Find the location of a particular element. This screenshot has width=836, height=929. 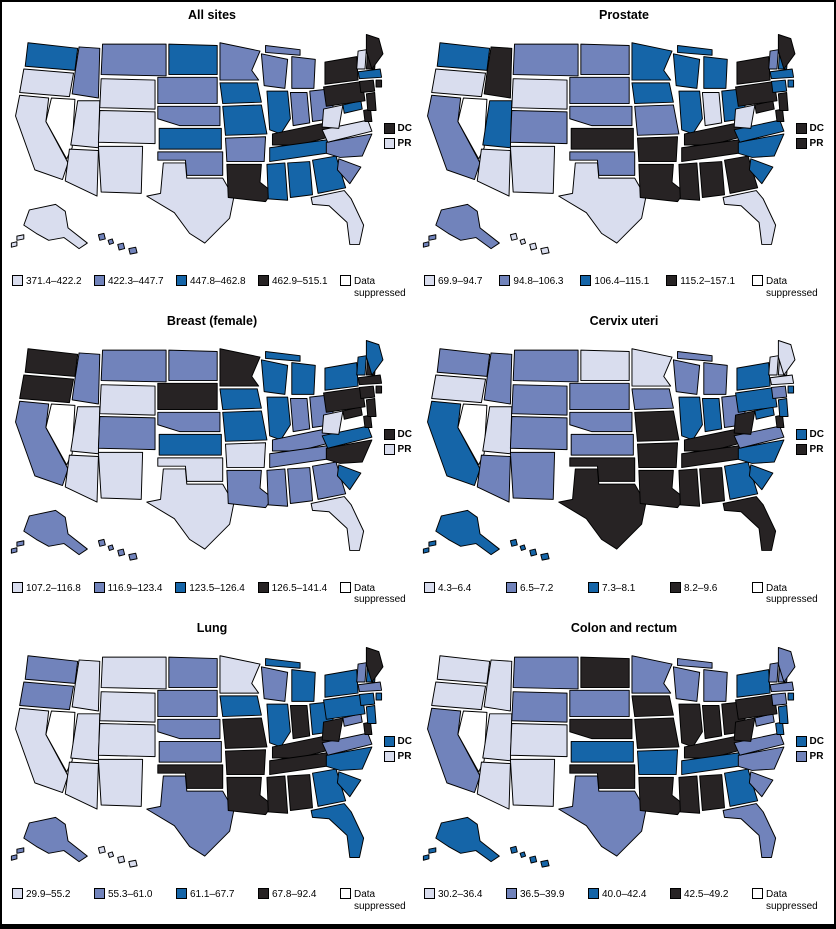

state-CO is located at coordinates (126, 739).